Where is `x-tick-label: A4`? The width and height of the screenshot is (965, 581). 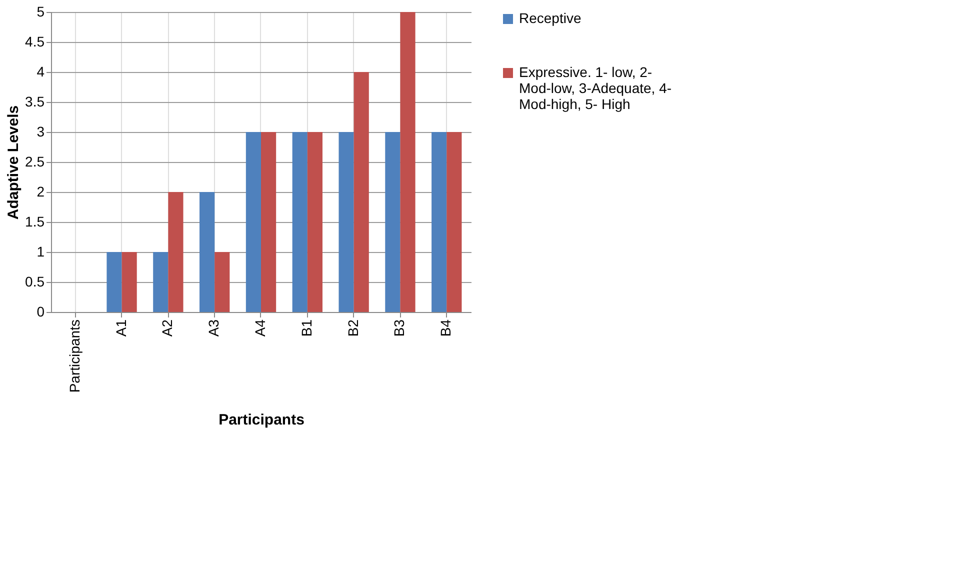
x-tick-label: A4 is located at coordinates (260, 328).